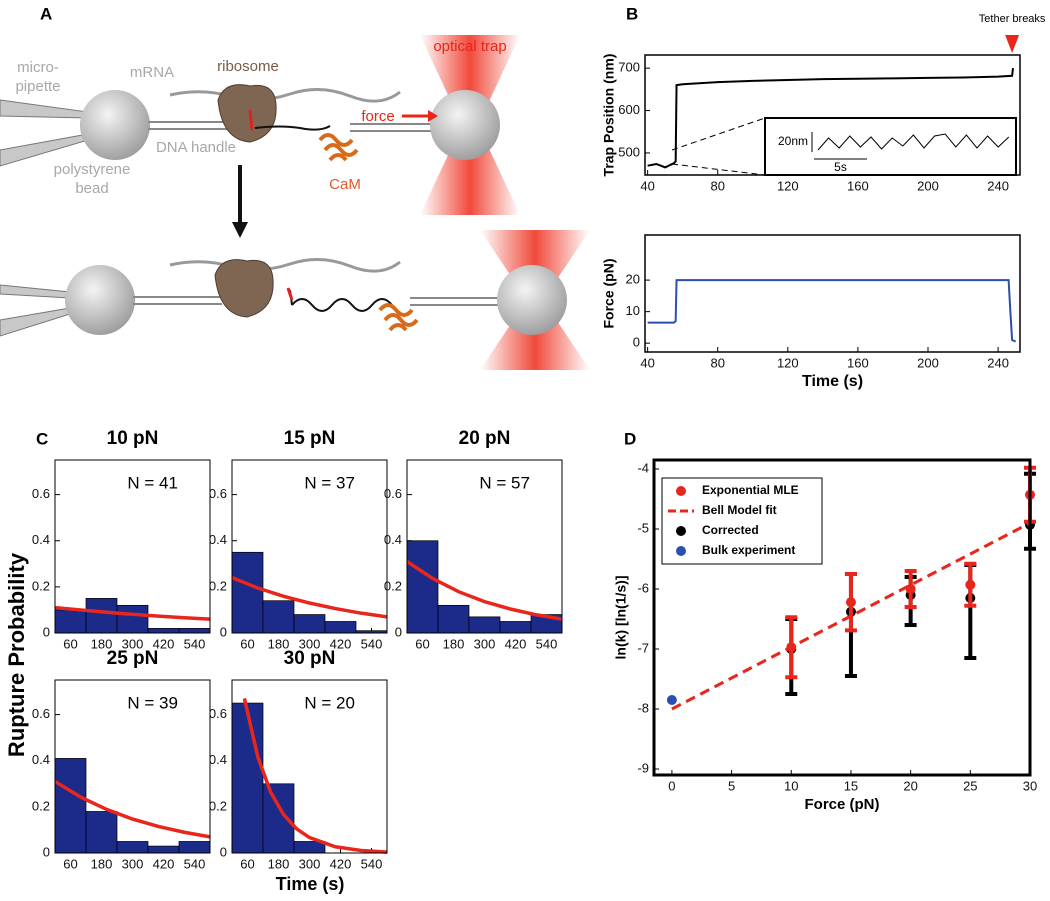 The width and height of the screenshot is (1050, 901). I want to click on x-tick-label: 80, so click(717, 362).